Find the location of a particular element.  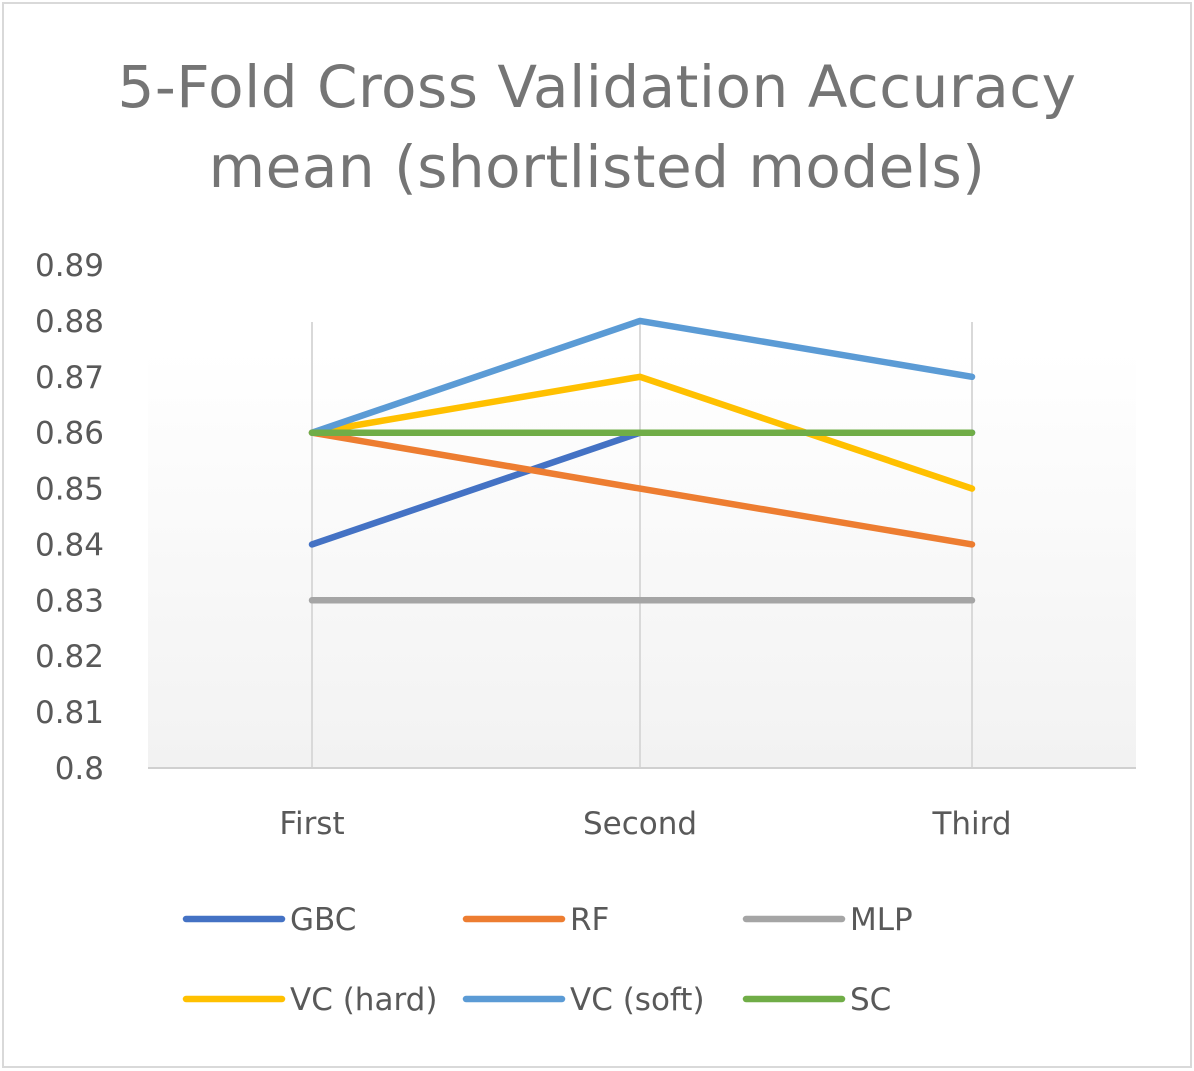

legend-label-gbc: GBC is located at coordinates (323, 920).